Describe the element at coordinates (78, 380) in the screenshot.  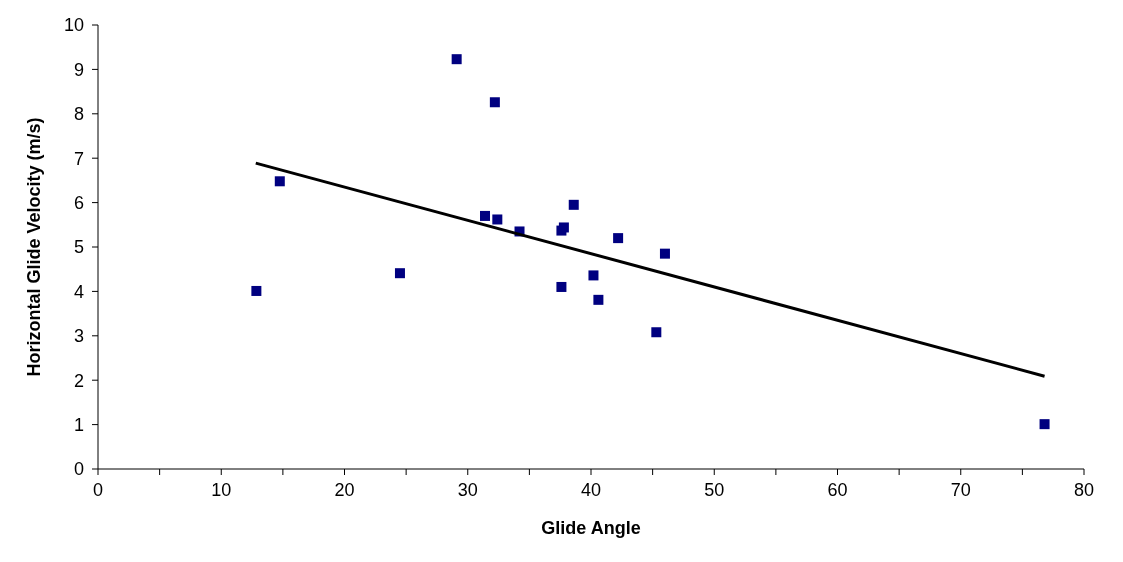
I see `y-tick-label: 2` at that location.